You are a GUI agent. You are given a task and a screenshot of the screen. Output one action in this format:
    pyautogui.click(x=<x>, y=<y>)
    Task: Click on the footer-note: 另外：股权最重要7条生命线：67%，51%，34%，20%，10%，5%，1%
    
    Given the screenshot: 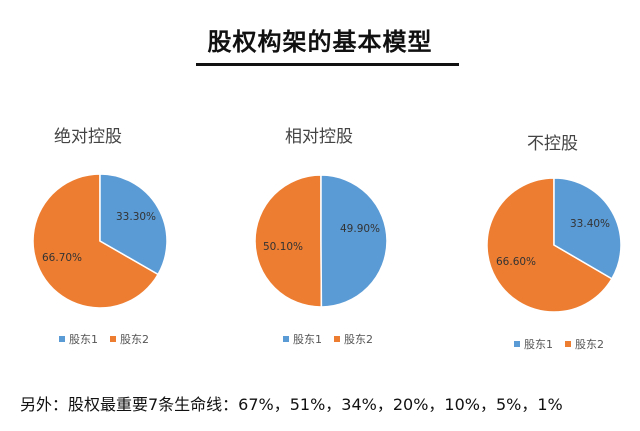 What is the action you would take?
    pyautogui.click(x=291, y=404)
    